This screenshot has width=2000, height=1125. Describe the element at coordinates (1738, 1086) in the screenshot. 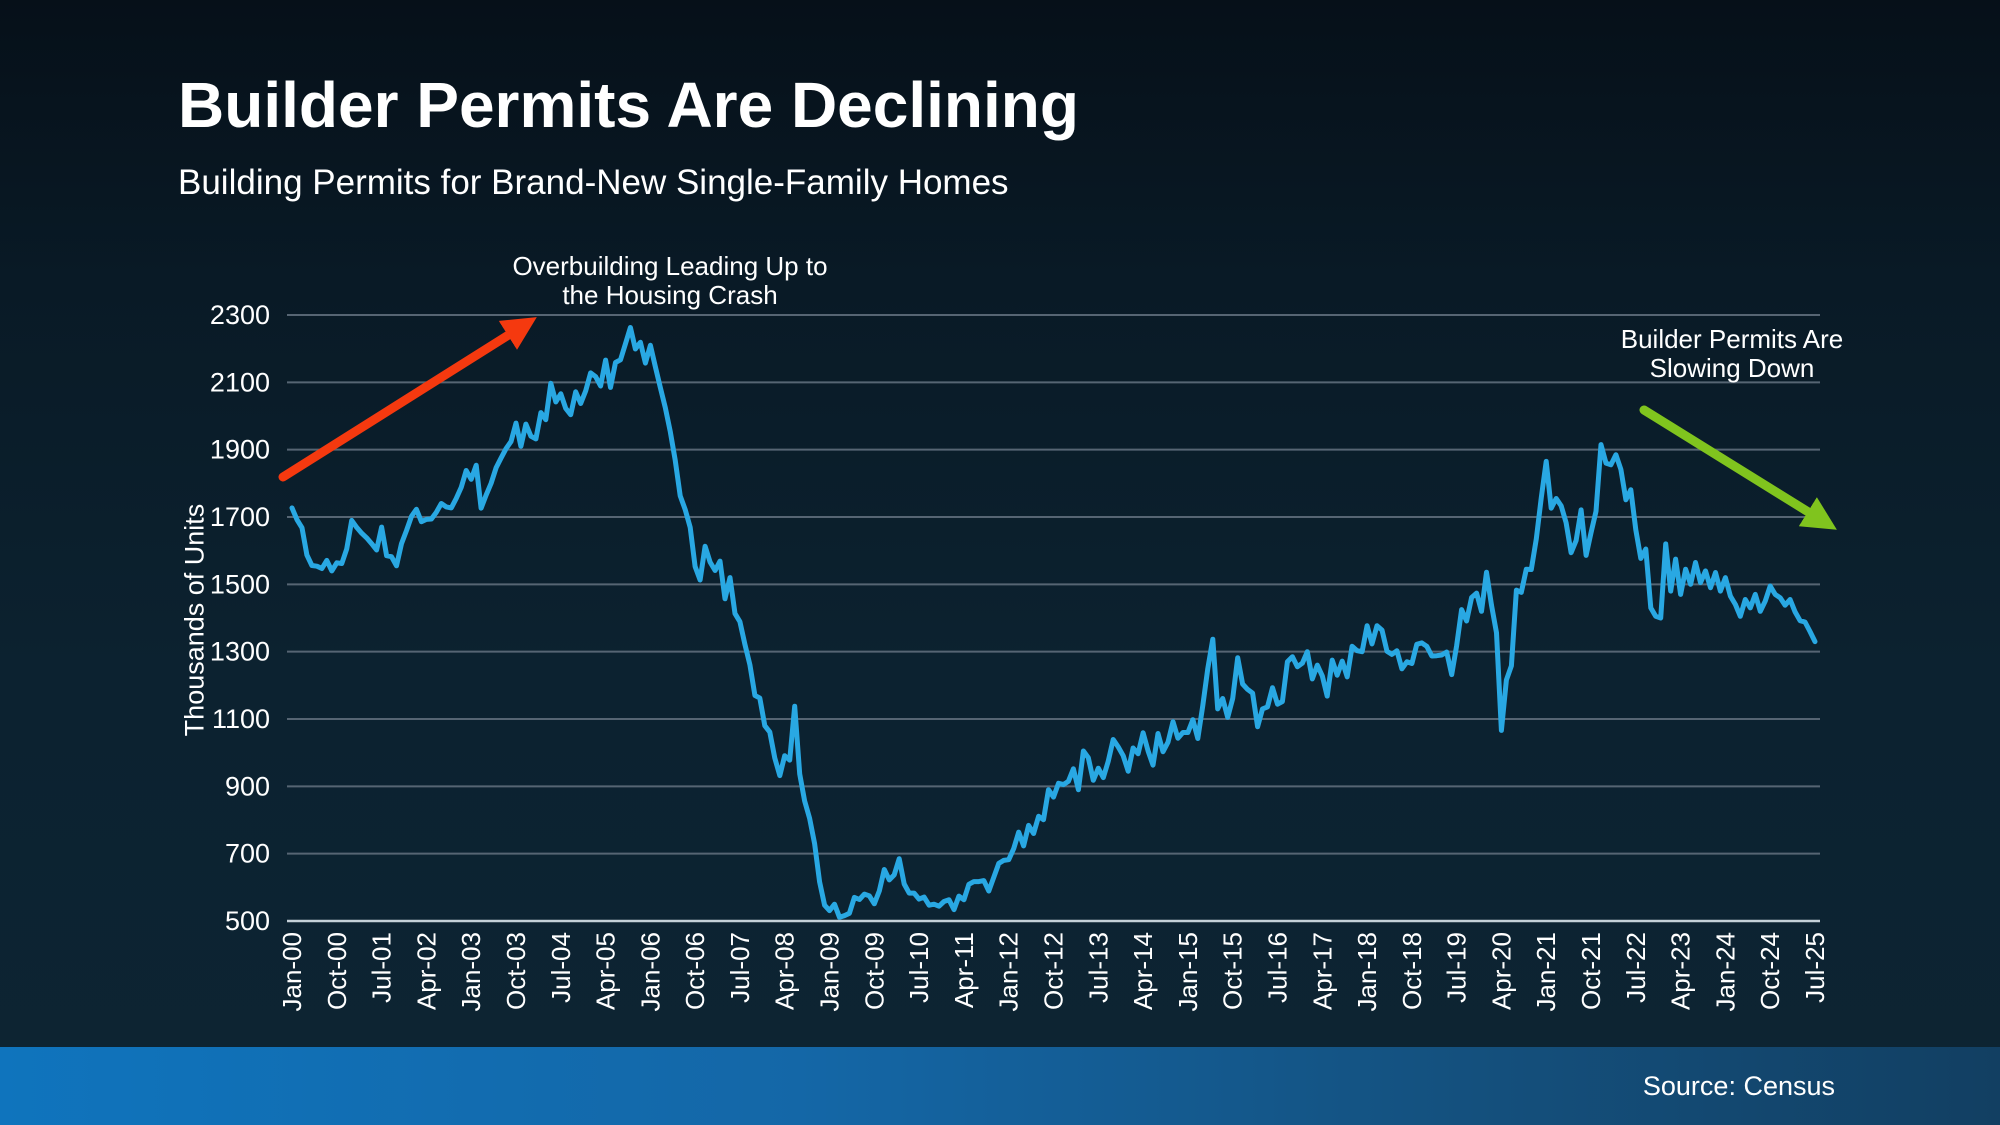

I see `source-credit: Source: Census` at that location.